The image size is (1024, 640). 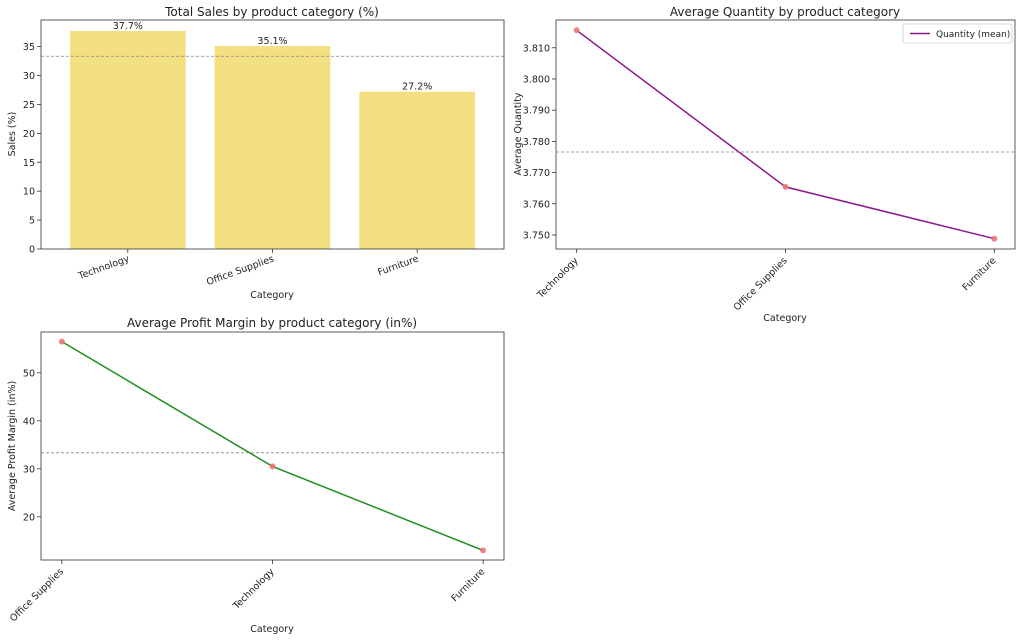 What do you see at coordinates (32, 221) in the screenshot?
I see `y-tick-label: 5` at bounding box center [32, 221].